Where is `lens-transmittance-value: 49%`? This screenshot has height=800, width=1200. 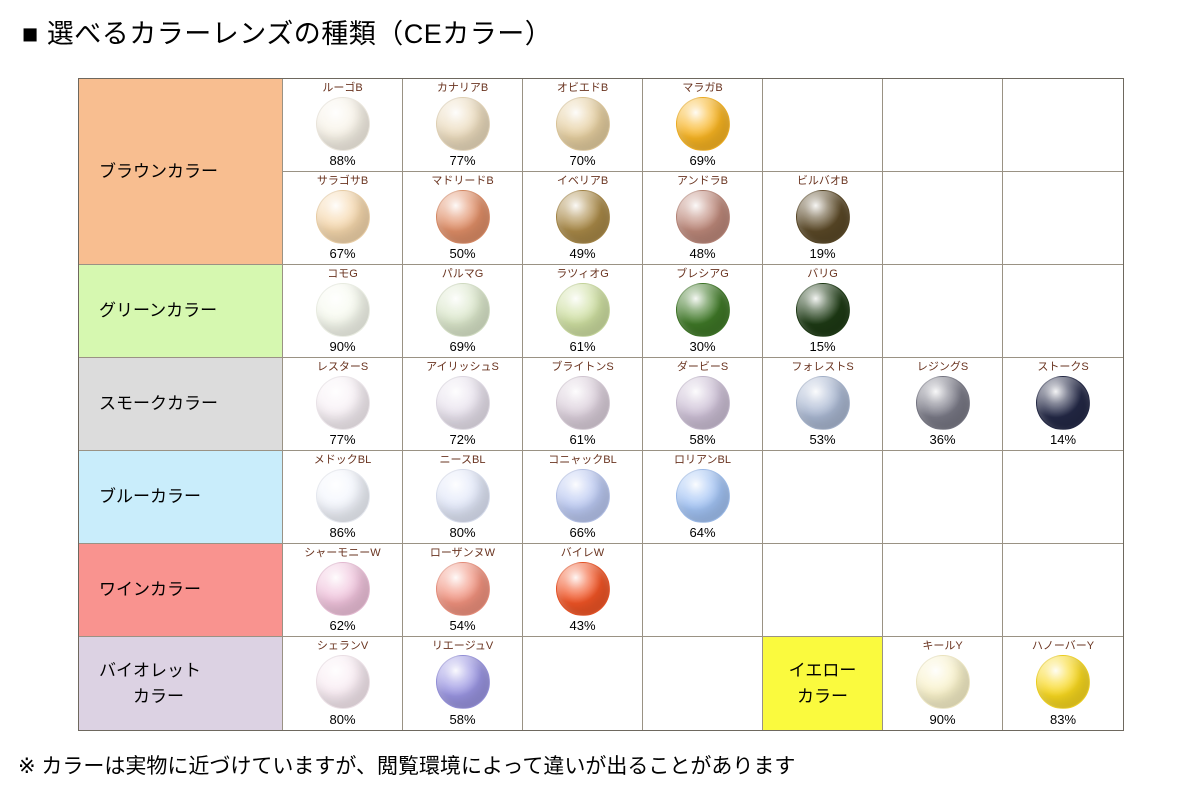 lens-transmittance-value: 49% is located at coordinates (582, 253).